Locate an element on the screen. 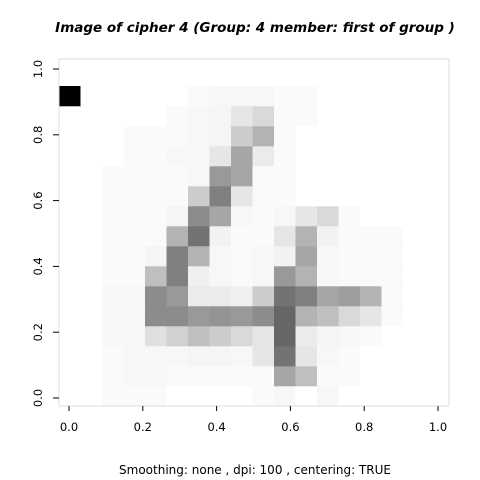 The width and height of the screenshot is (480, 480). y-axis: 0.0 0.2 0.4 0.6 0.8 1.0 is located at coordinates (45, 233).